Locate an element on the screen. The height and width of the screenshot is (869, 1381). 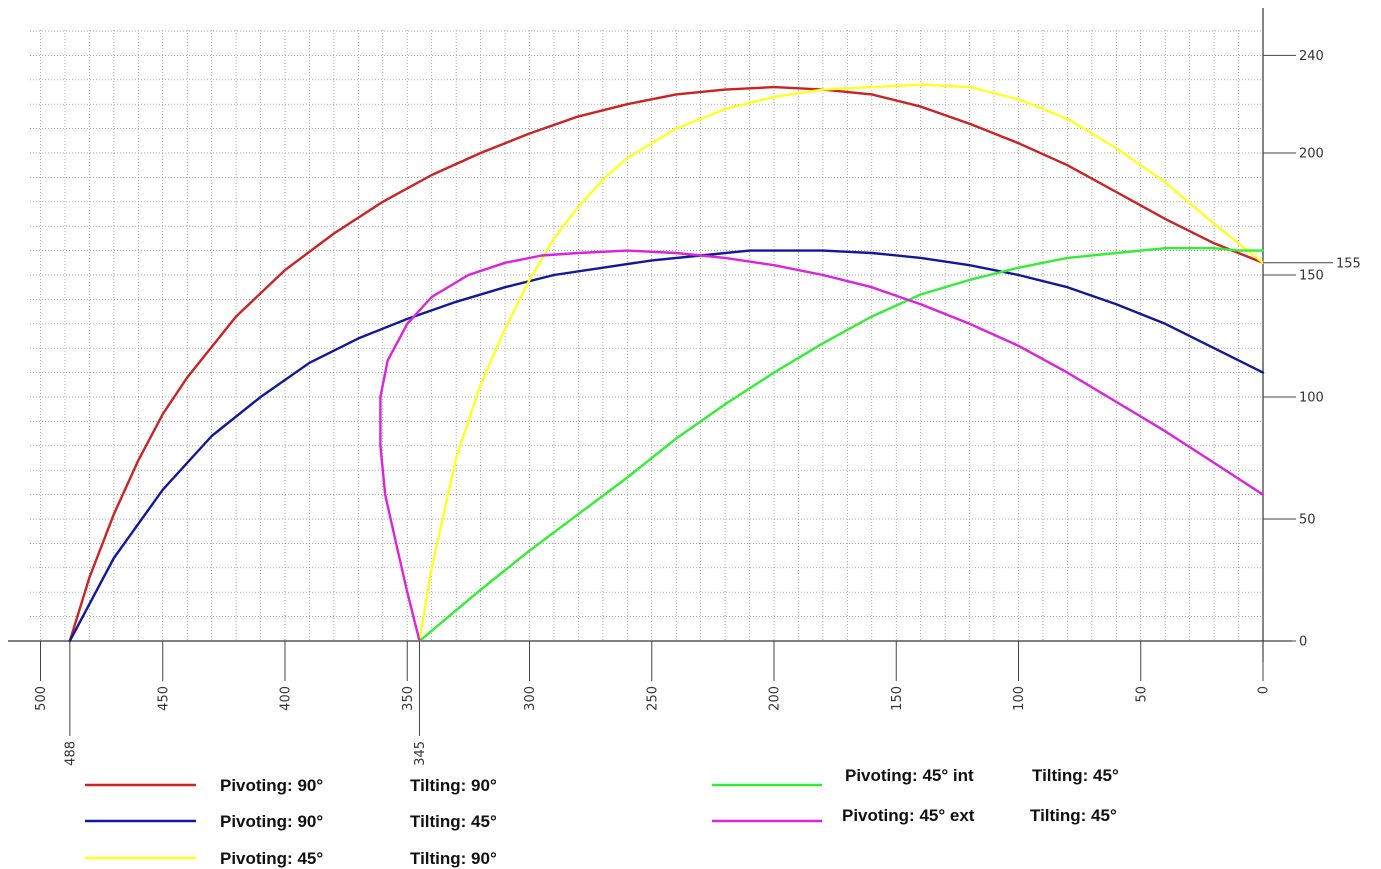
legend-pivoting-label: Pivoting: 45° int is located at coordinates (909, 775).